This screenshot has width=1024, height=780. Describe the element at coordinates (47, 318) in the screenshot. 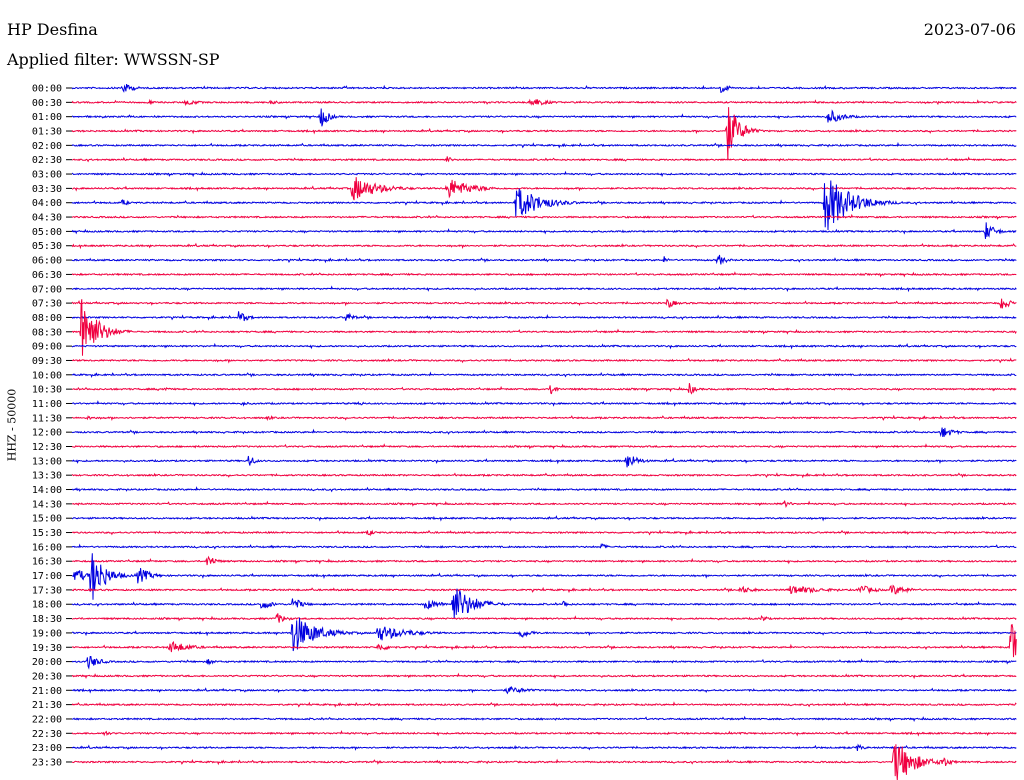

I see `time-label: 08:00` at that location.